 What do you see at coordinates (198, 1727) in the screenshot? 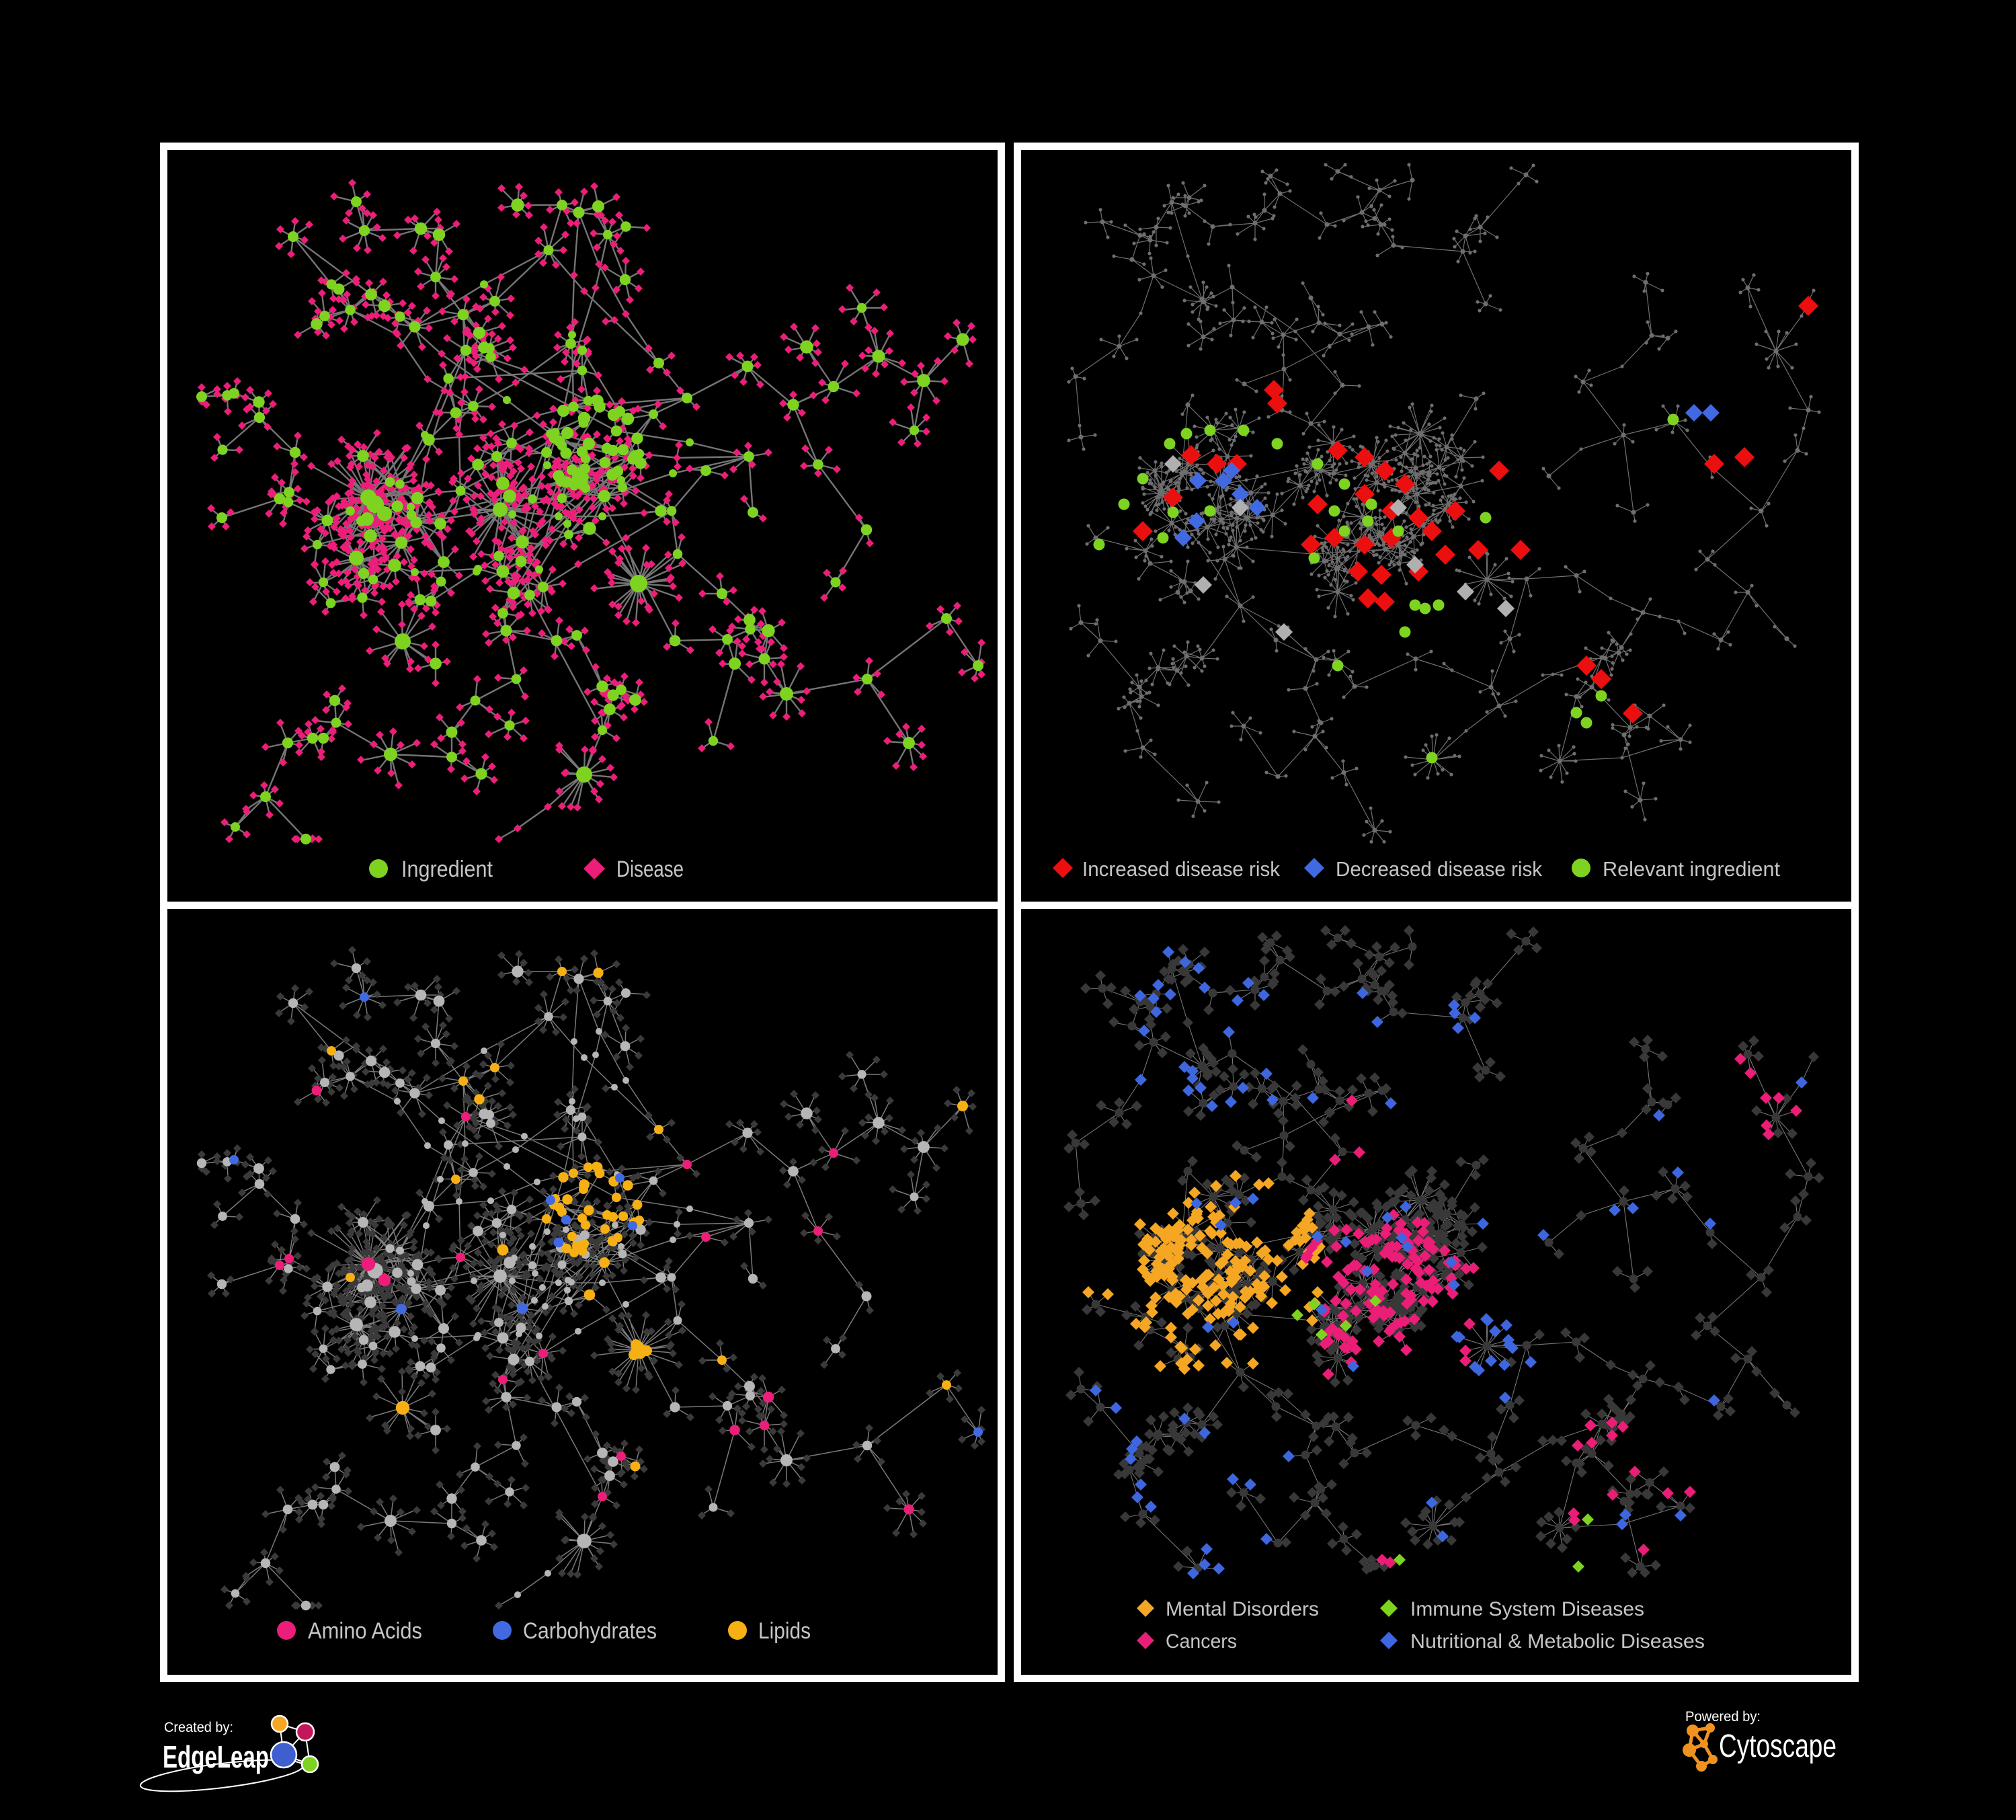
I see `svg-text: Created by:` at bounding box center [198, 1727].